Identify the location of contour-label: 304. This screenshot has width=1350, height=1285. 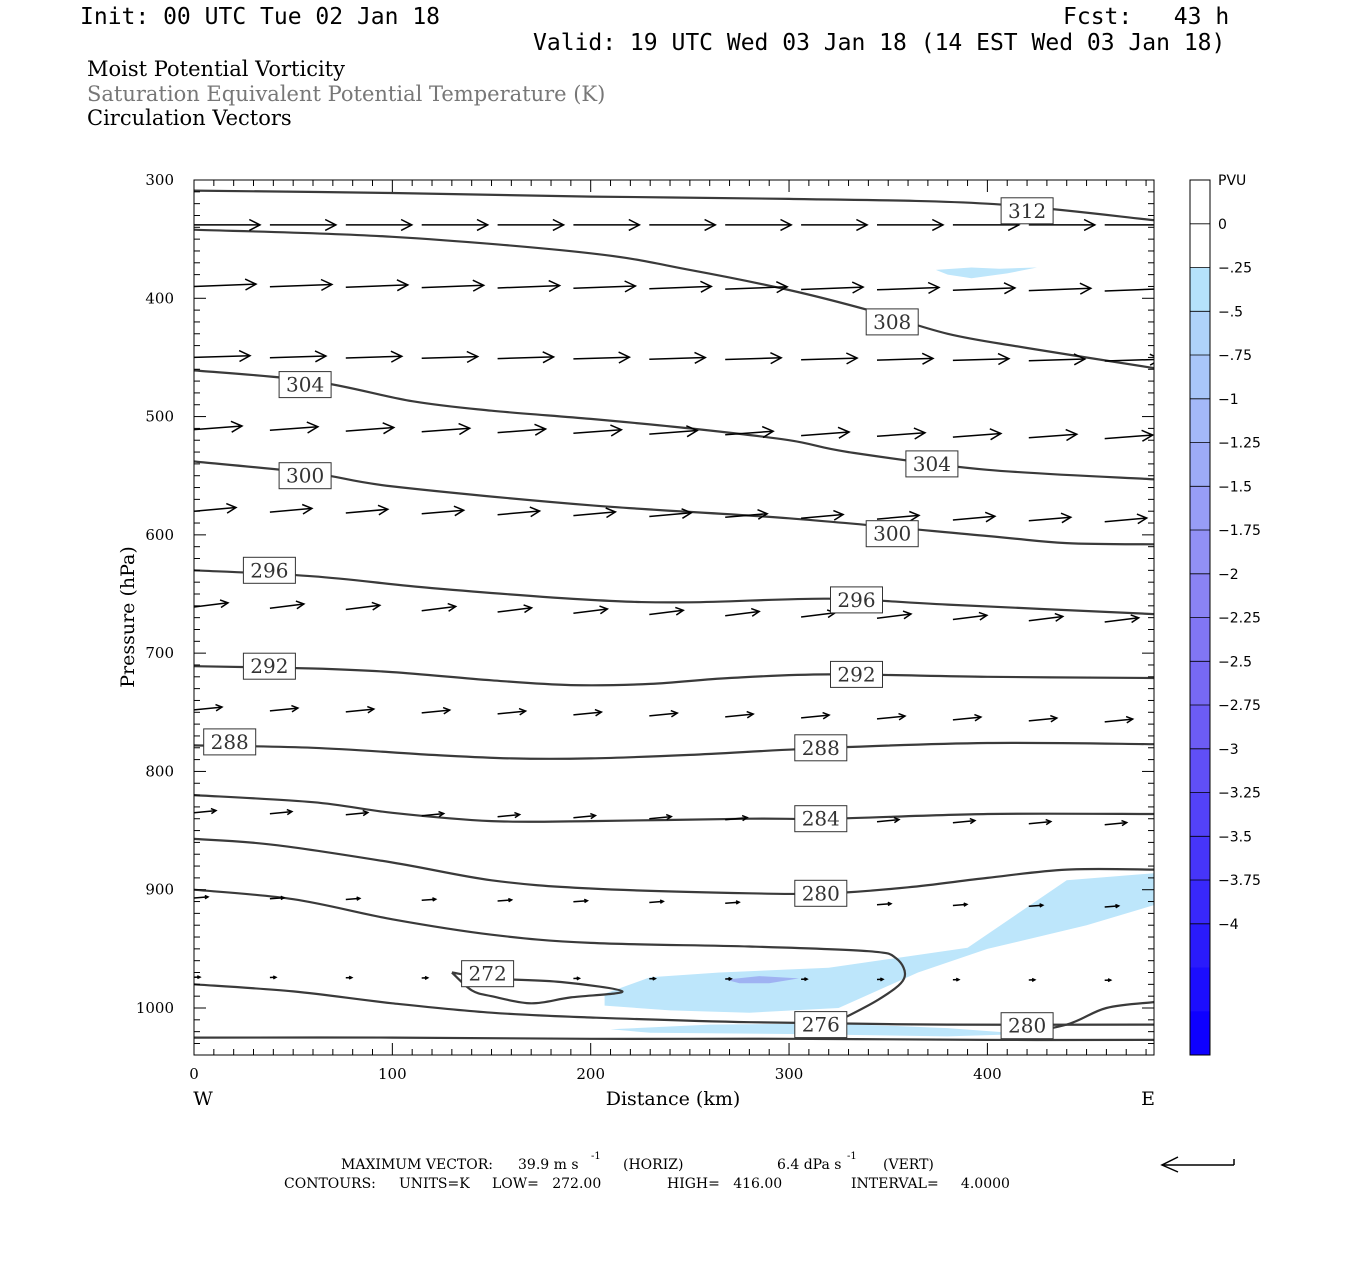
(932, 464).